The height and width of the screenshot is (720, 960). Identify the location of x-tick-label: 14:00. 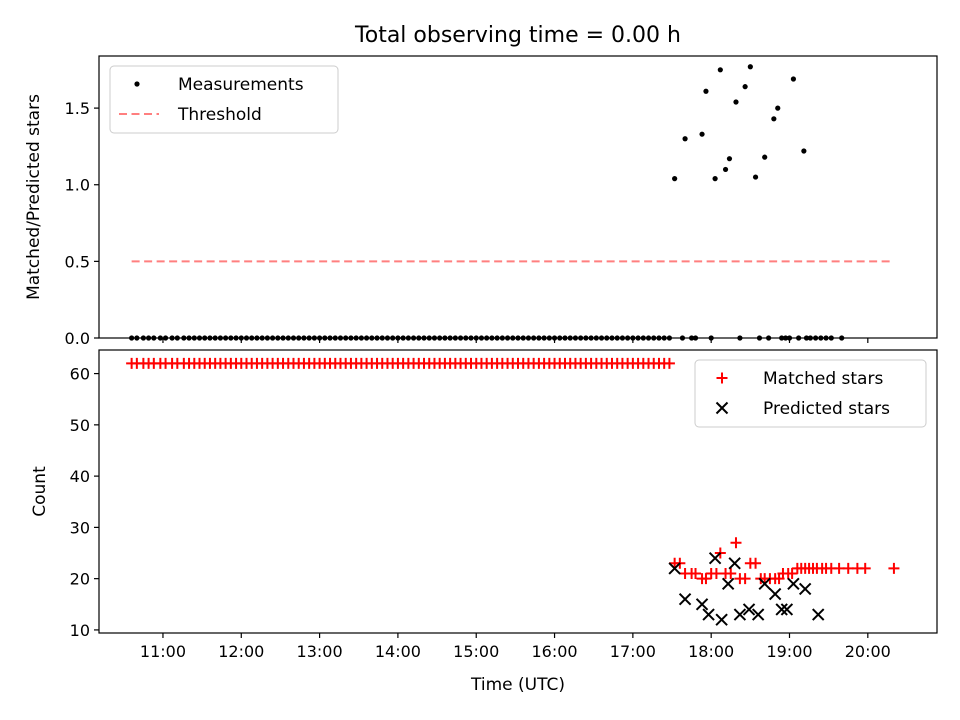
(398, 651).